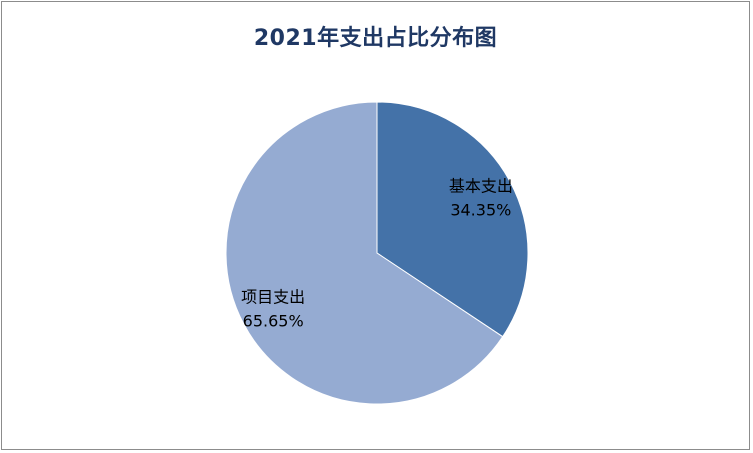  What do you see at coordinates (481, 185) in the screenshot?
I see `slice-label-1: 基本支出` at bounding box center [481, 185].